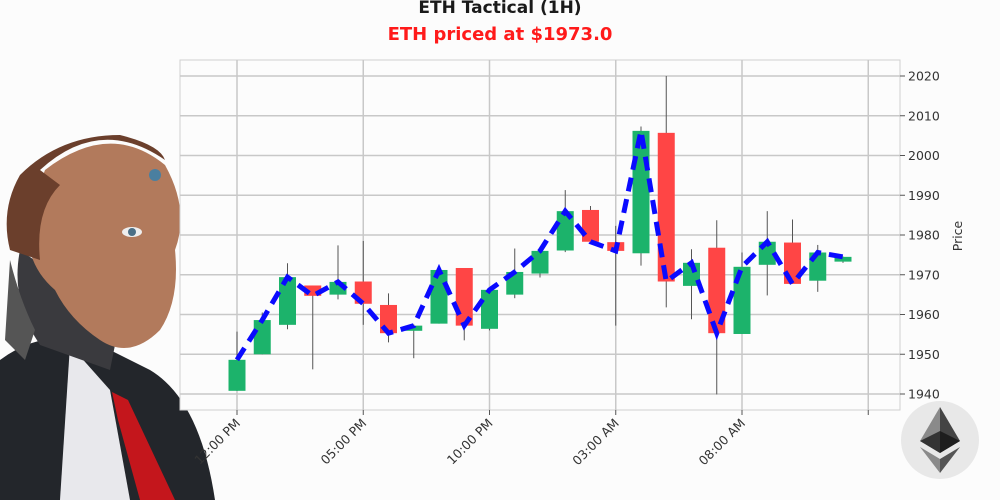 The image size is (1000, 500). I want to click on x-tick-label: 05:00 PM, so click(344, 442).